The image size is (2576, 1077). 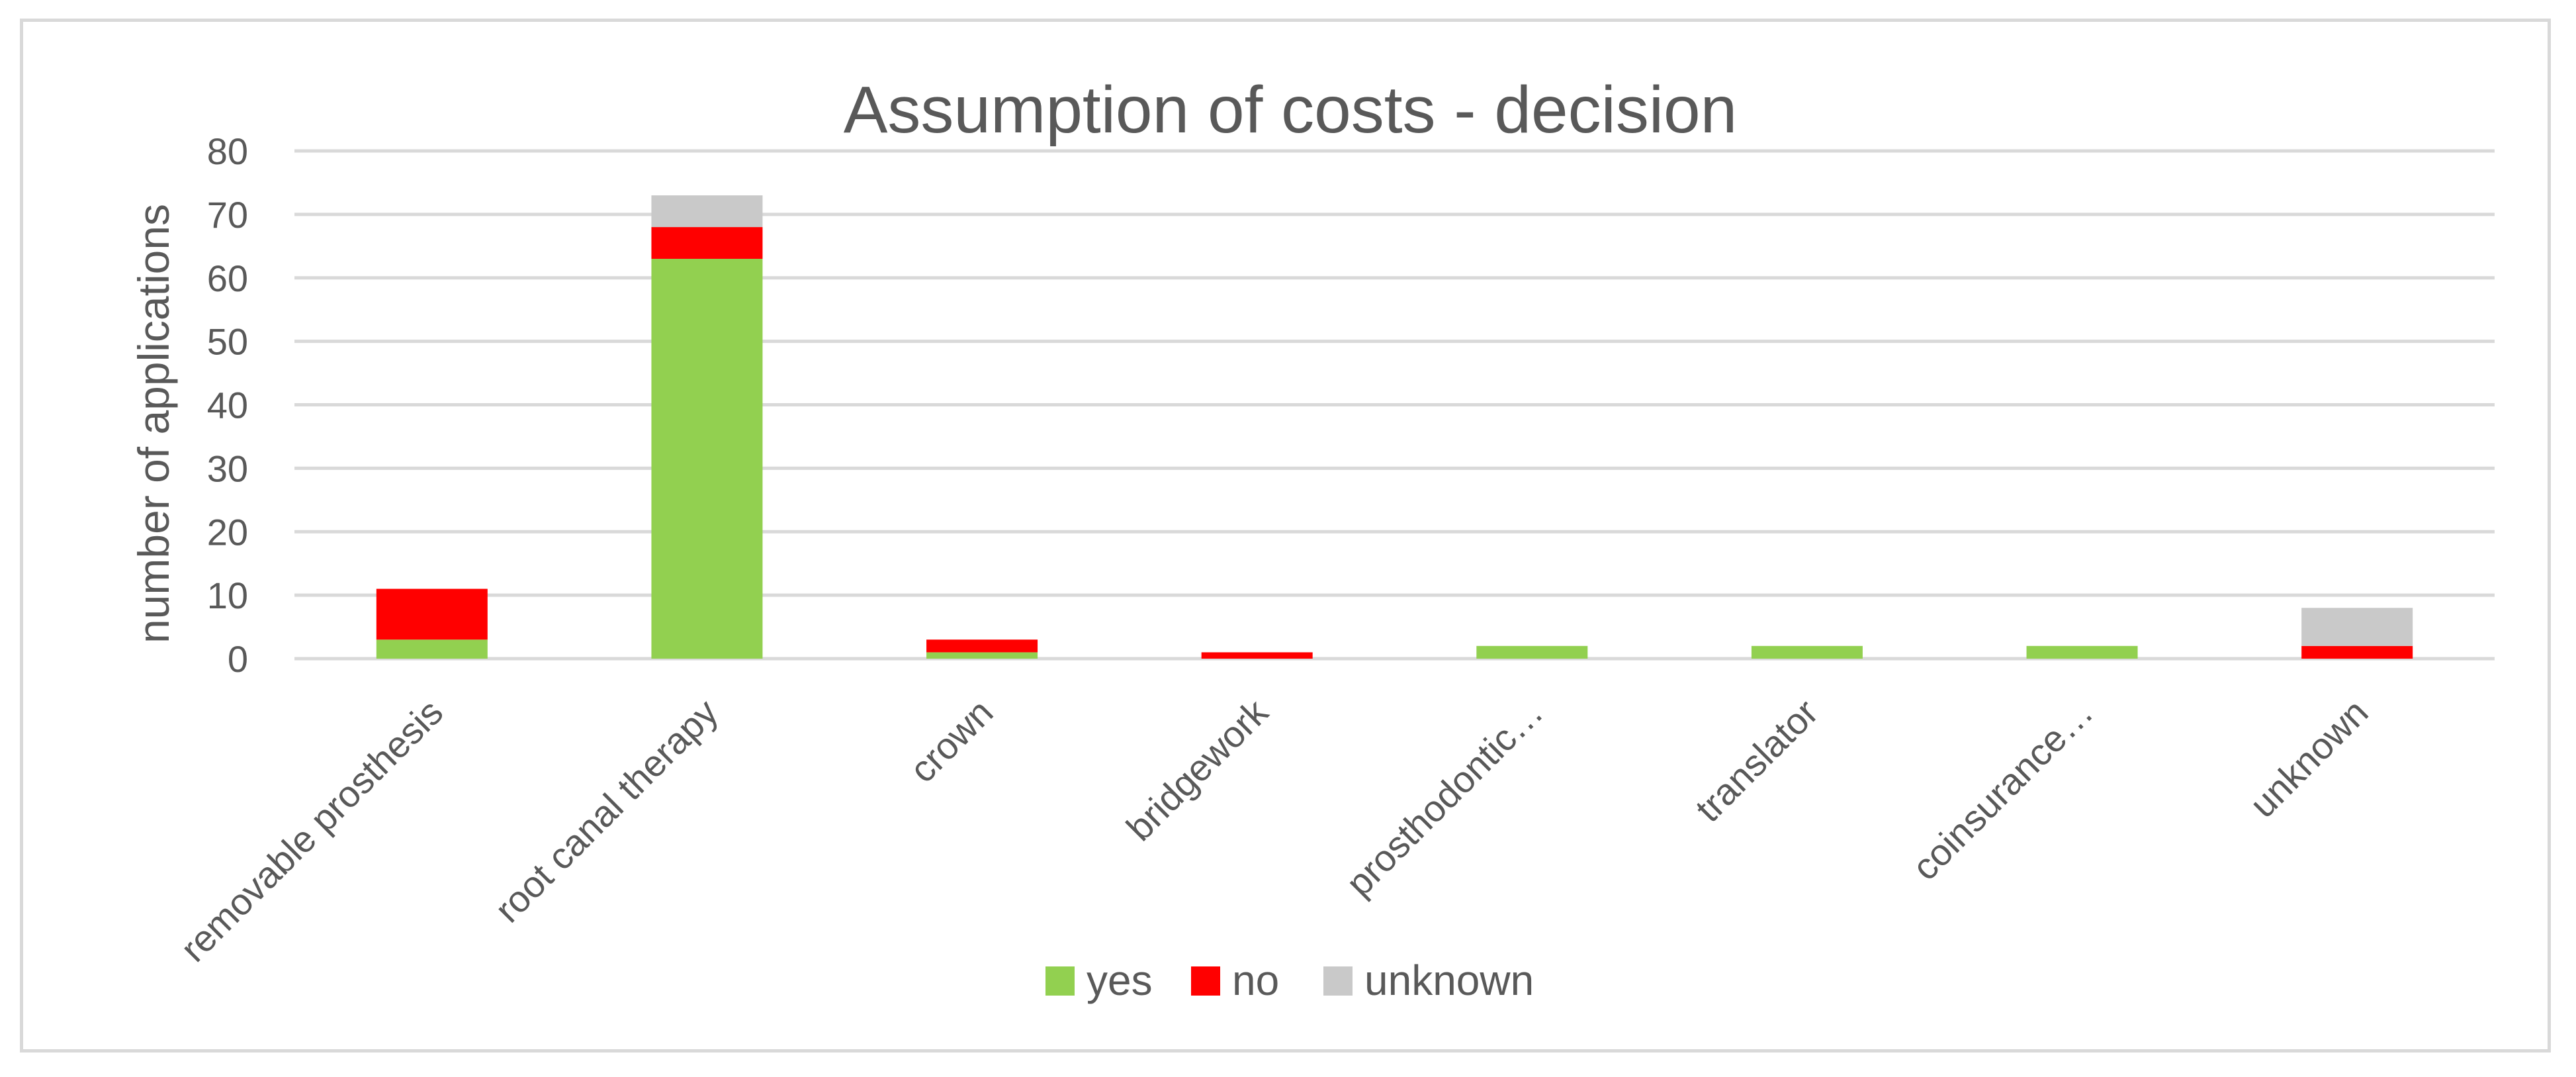 I want to click on x-tick-label: root canal therapy, so click(x=606, y=811).